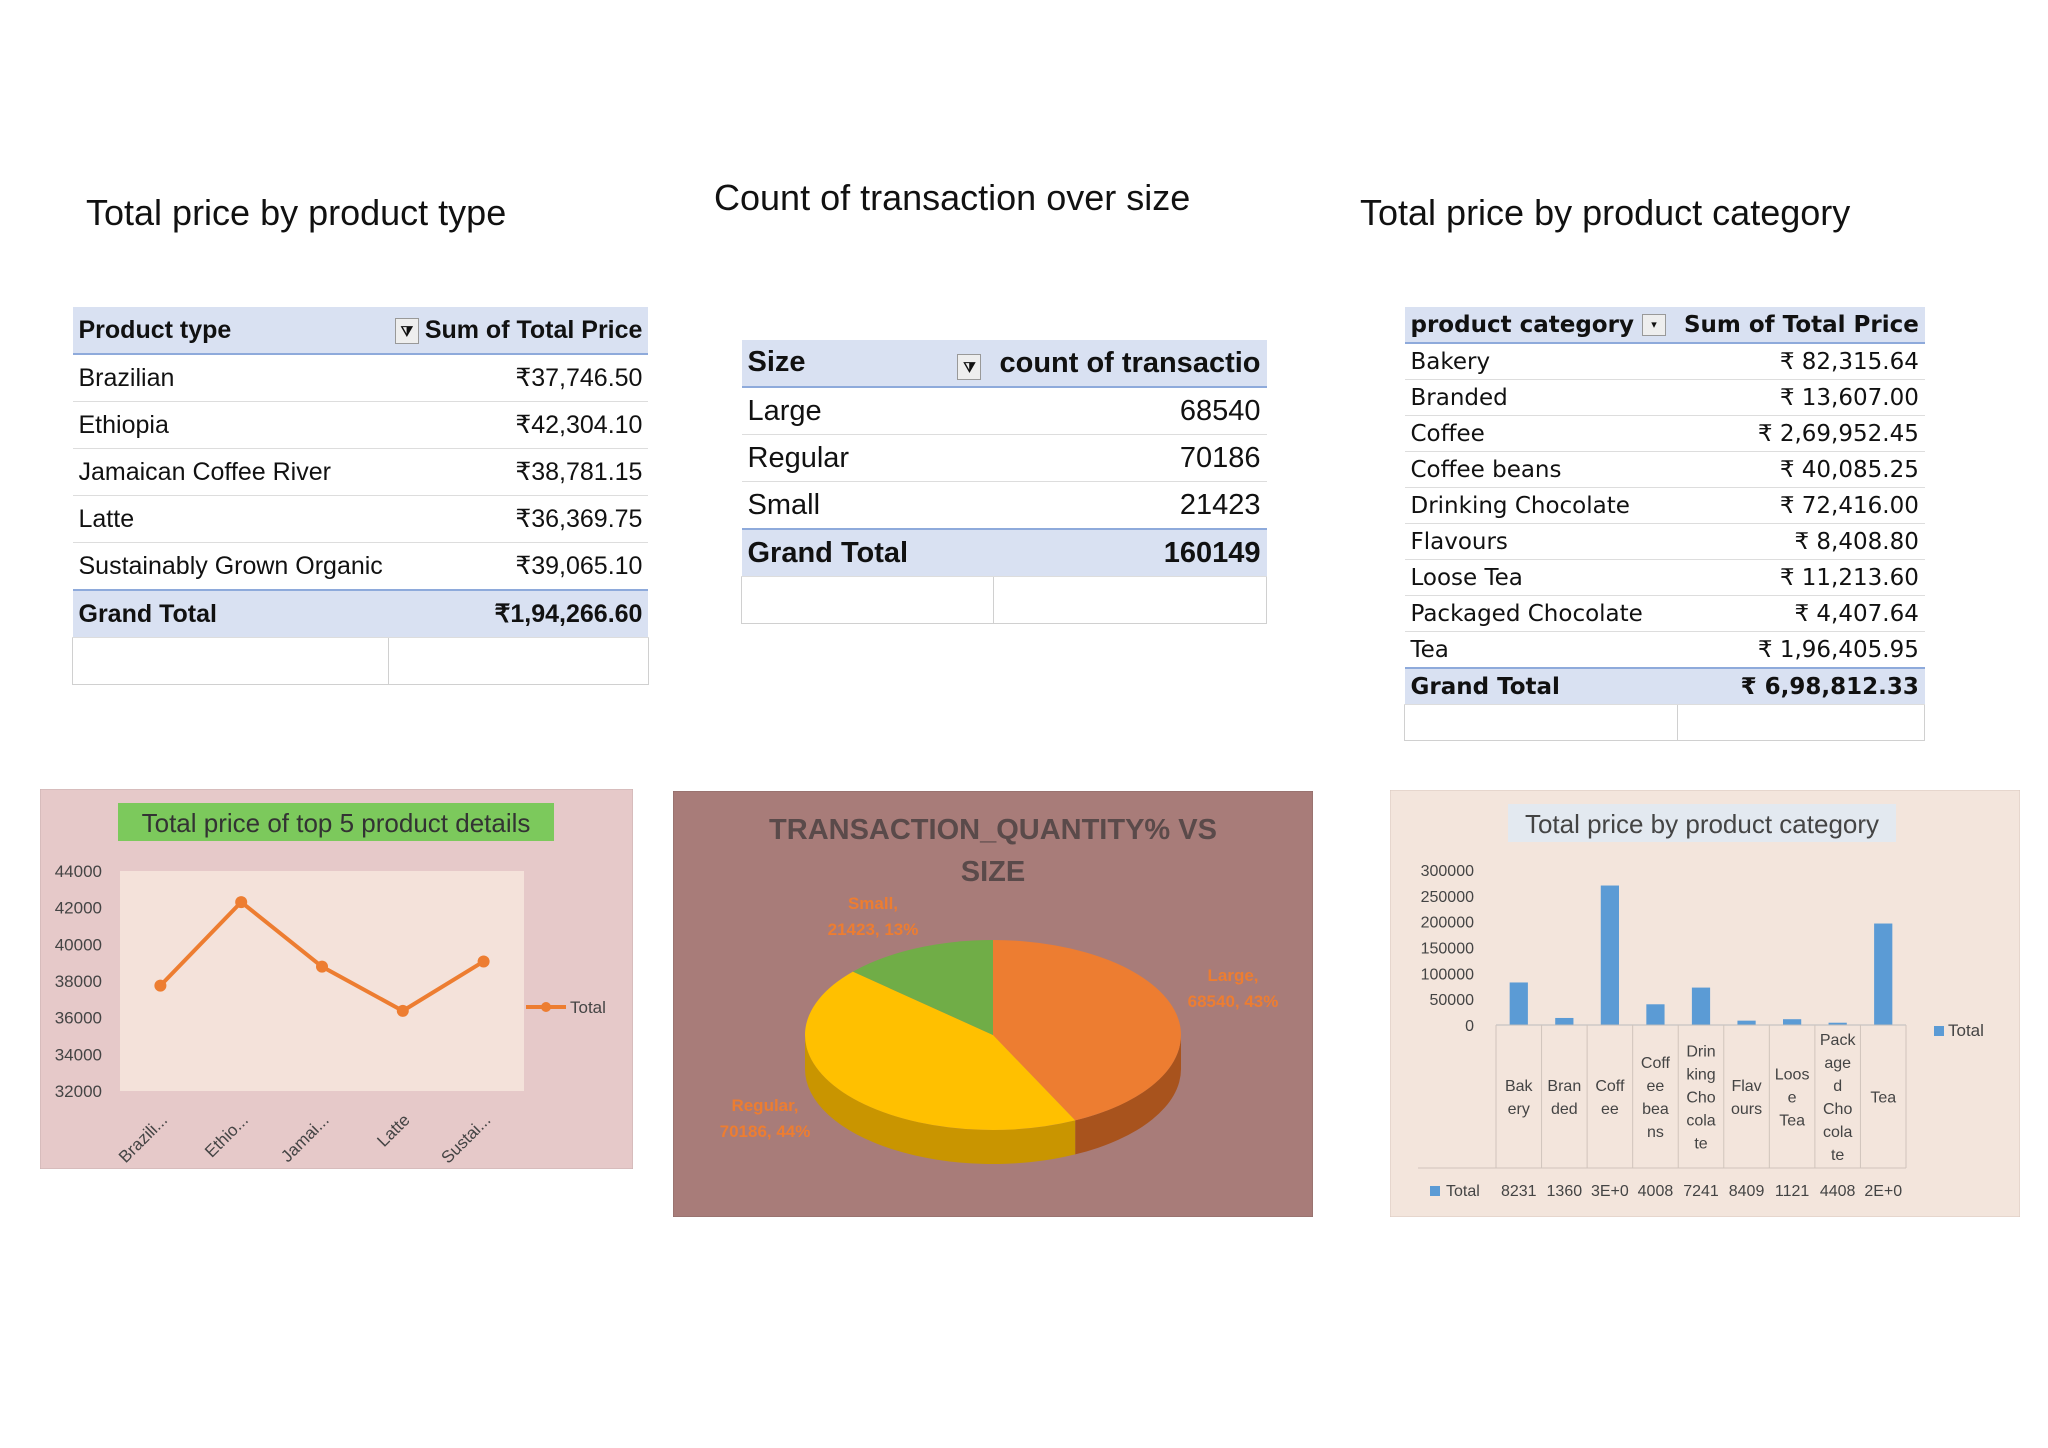 This screenshot has width=2048, height=1448. What do you see at coordinates (1435, 1191) in the screenshot?
I see `data-table-legend-key` at bounding box center [1435, 1191].